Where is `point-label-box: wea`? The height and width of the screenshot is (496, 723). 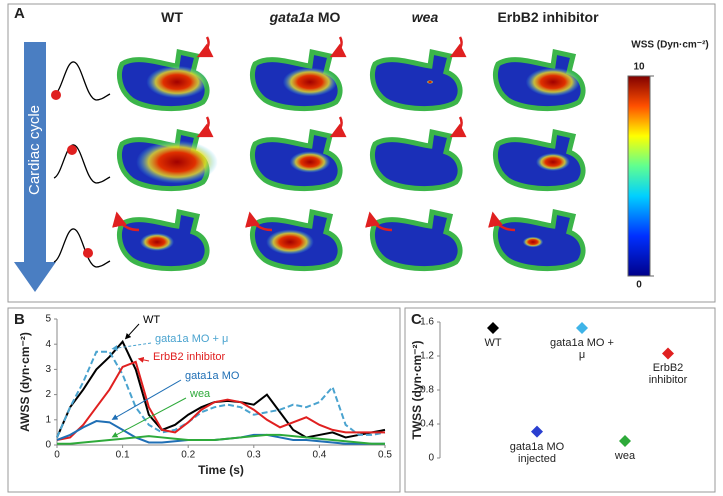
point-label-box: wea is located at coordinates (625, 456).